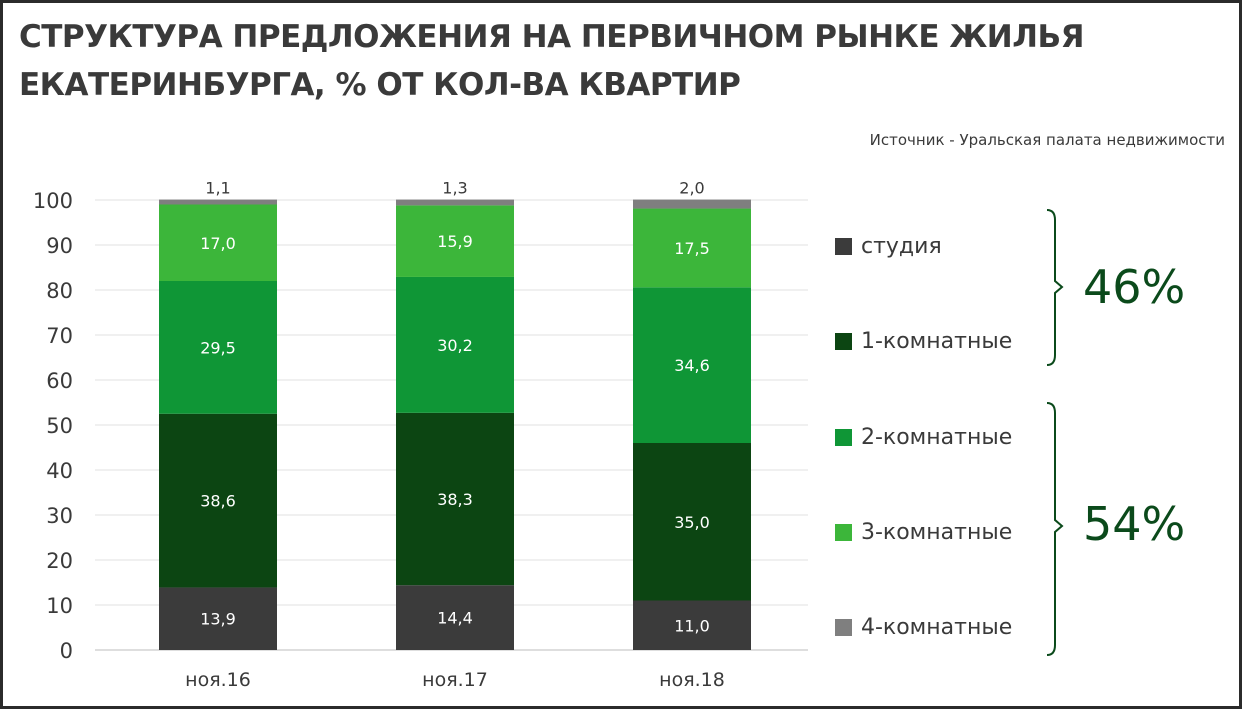  Describe the element at coordinates (937, 532) in the screenshot. I see `legend-label: 3-комнатные` at that location.